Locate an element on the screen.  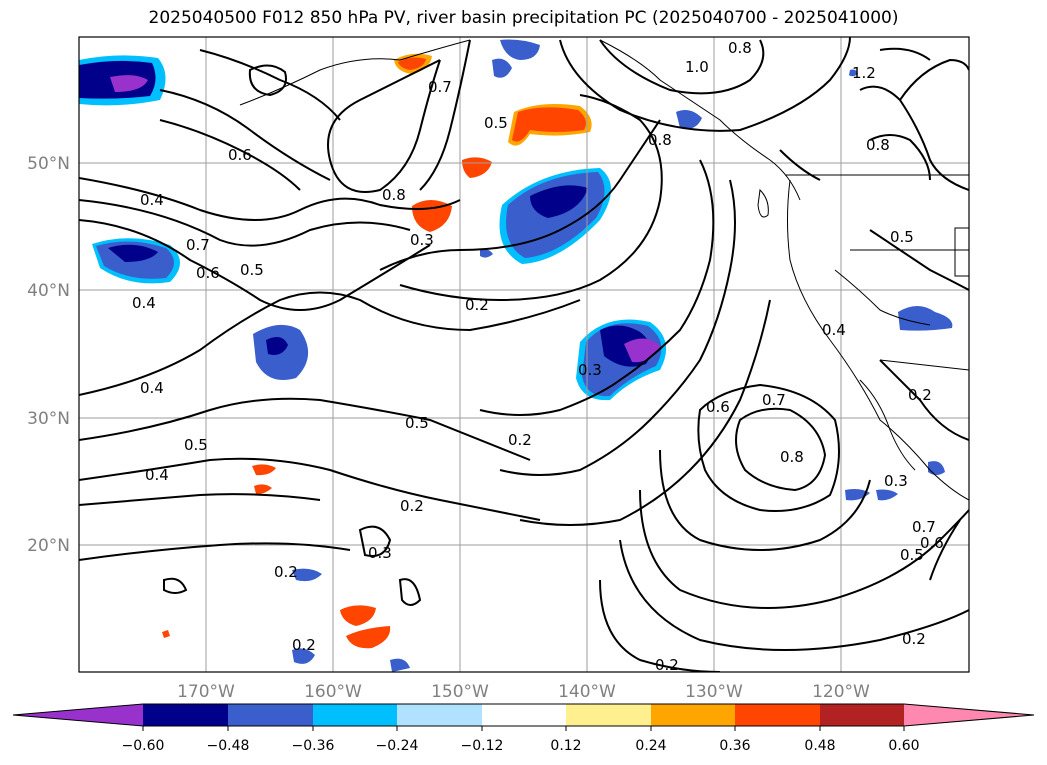
lon-label: 170°W is located at coordinates (206, 692).